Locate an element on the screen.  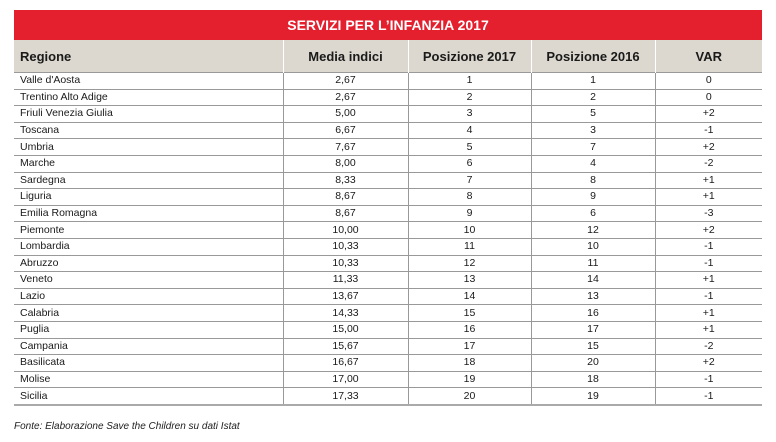
cell-posizione-2017: 1 is located at coordinates (469, 81).